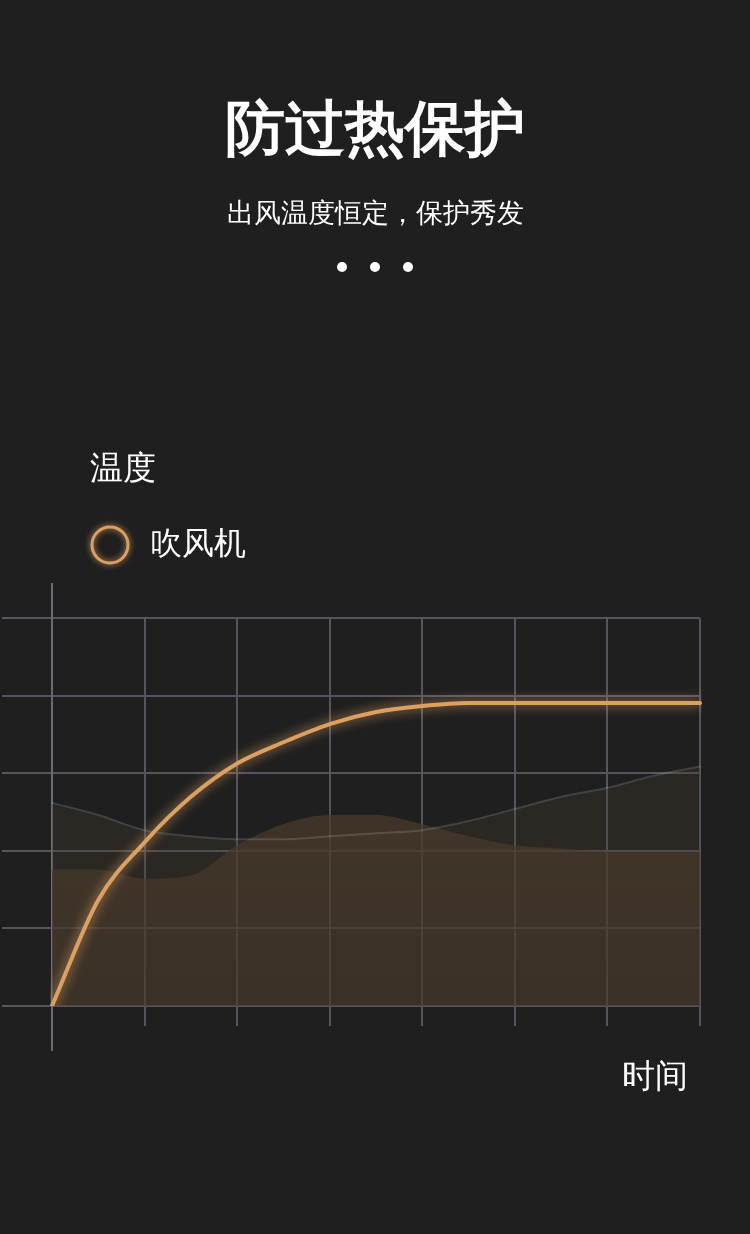 The width and height of the screenshot is (750, 1234). I want to click on x-axis-title: 时间, so click(655, 1075).